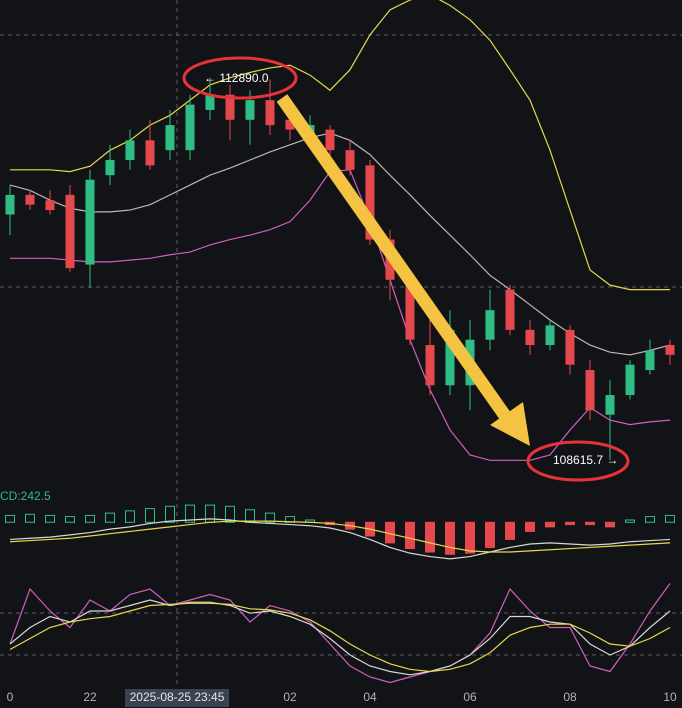  Describe the element at coordinates (470, 697) in the screenshot. I see `x-tick-label: 06` at that location.